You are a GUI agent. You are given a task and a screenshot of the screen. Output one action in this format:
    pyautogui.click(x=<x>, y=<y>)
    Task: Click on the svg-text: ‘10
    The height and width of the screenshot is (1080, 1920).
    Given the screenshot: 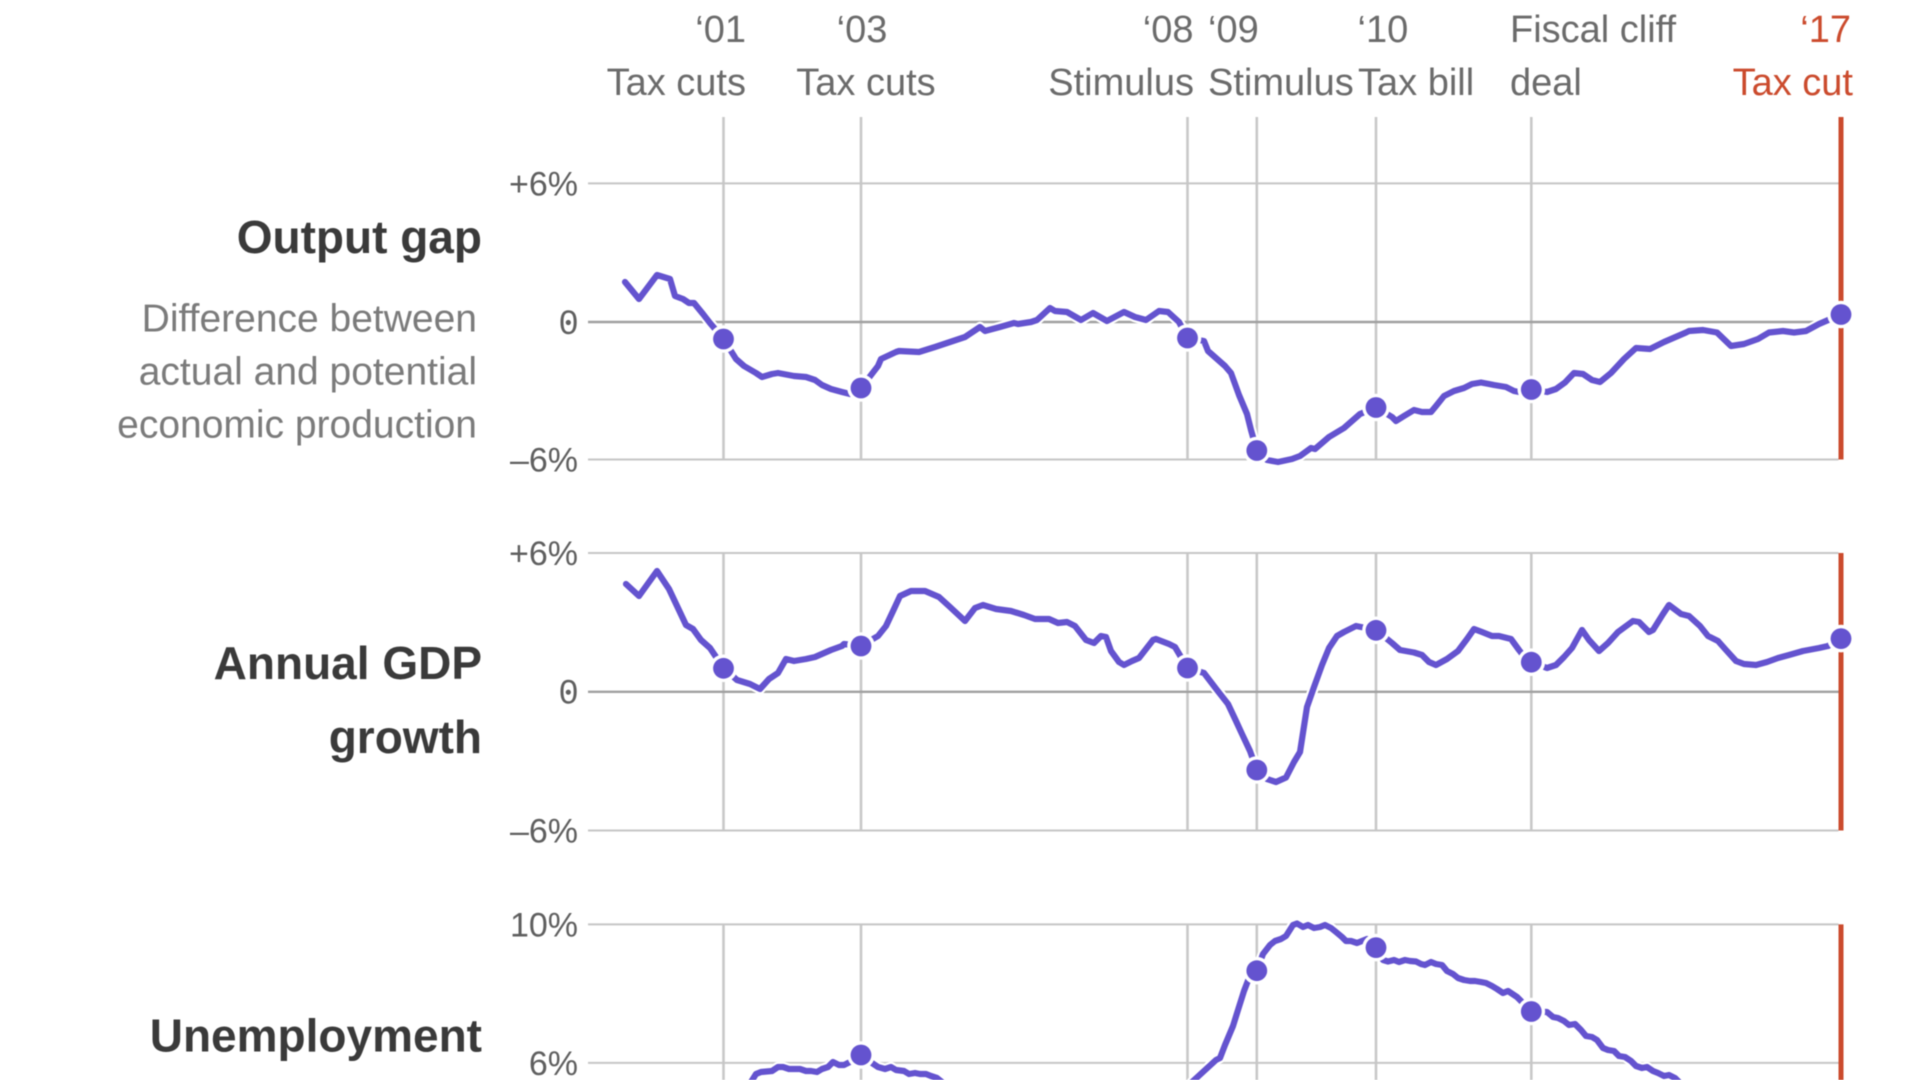 What is the action you would take?
    pyautogui.click(x=1383, y=30)
    